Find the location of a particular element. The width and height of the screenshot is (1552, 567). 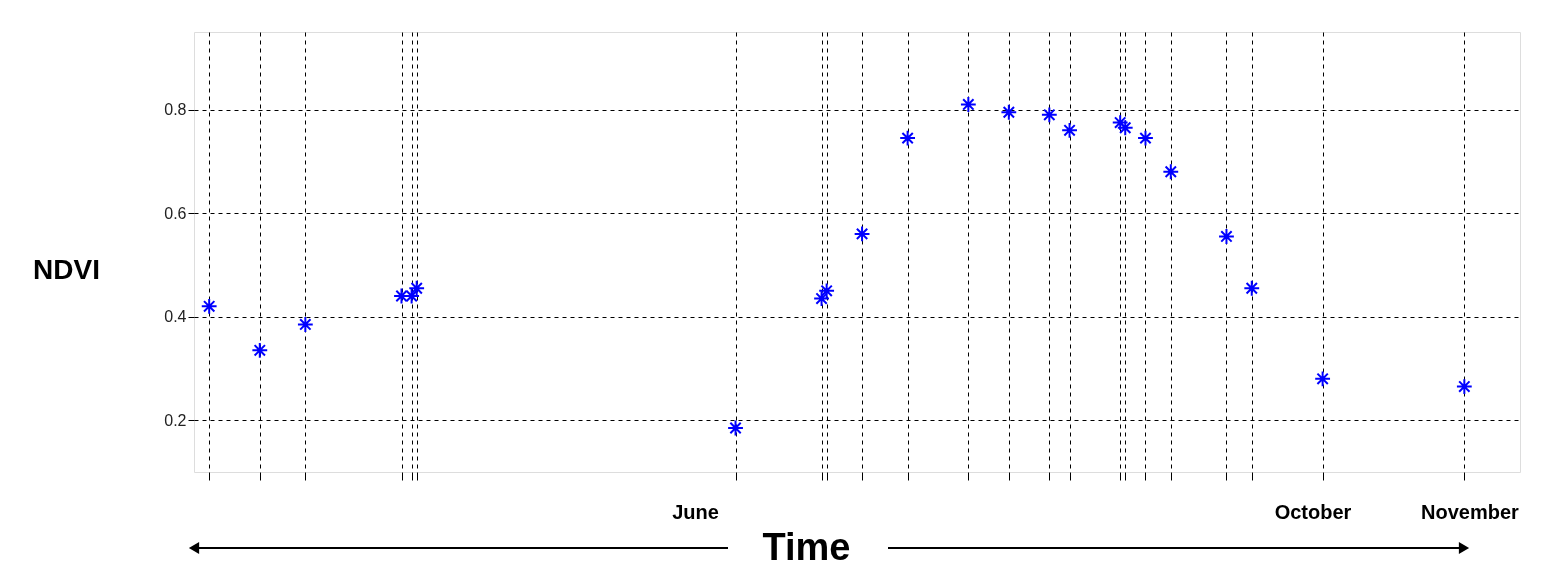

y-tick-label: 0.2 is located at coordinates (175, 420).